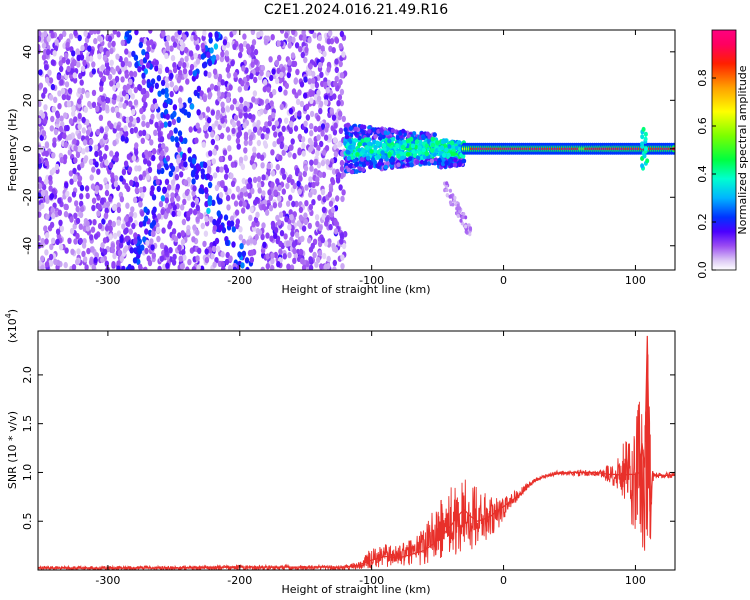  Describe the element at coordinates (12, 150) in the screenshot. I see `heatmap-y-axis-label: Frequency (Hz)` at that location.